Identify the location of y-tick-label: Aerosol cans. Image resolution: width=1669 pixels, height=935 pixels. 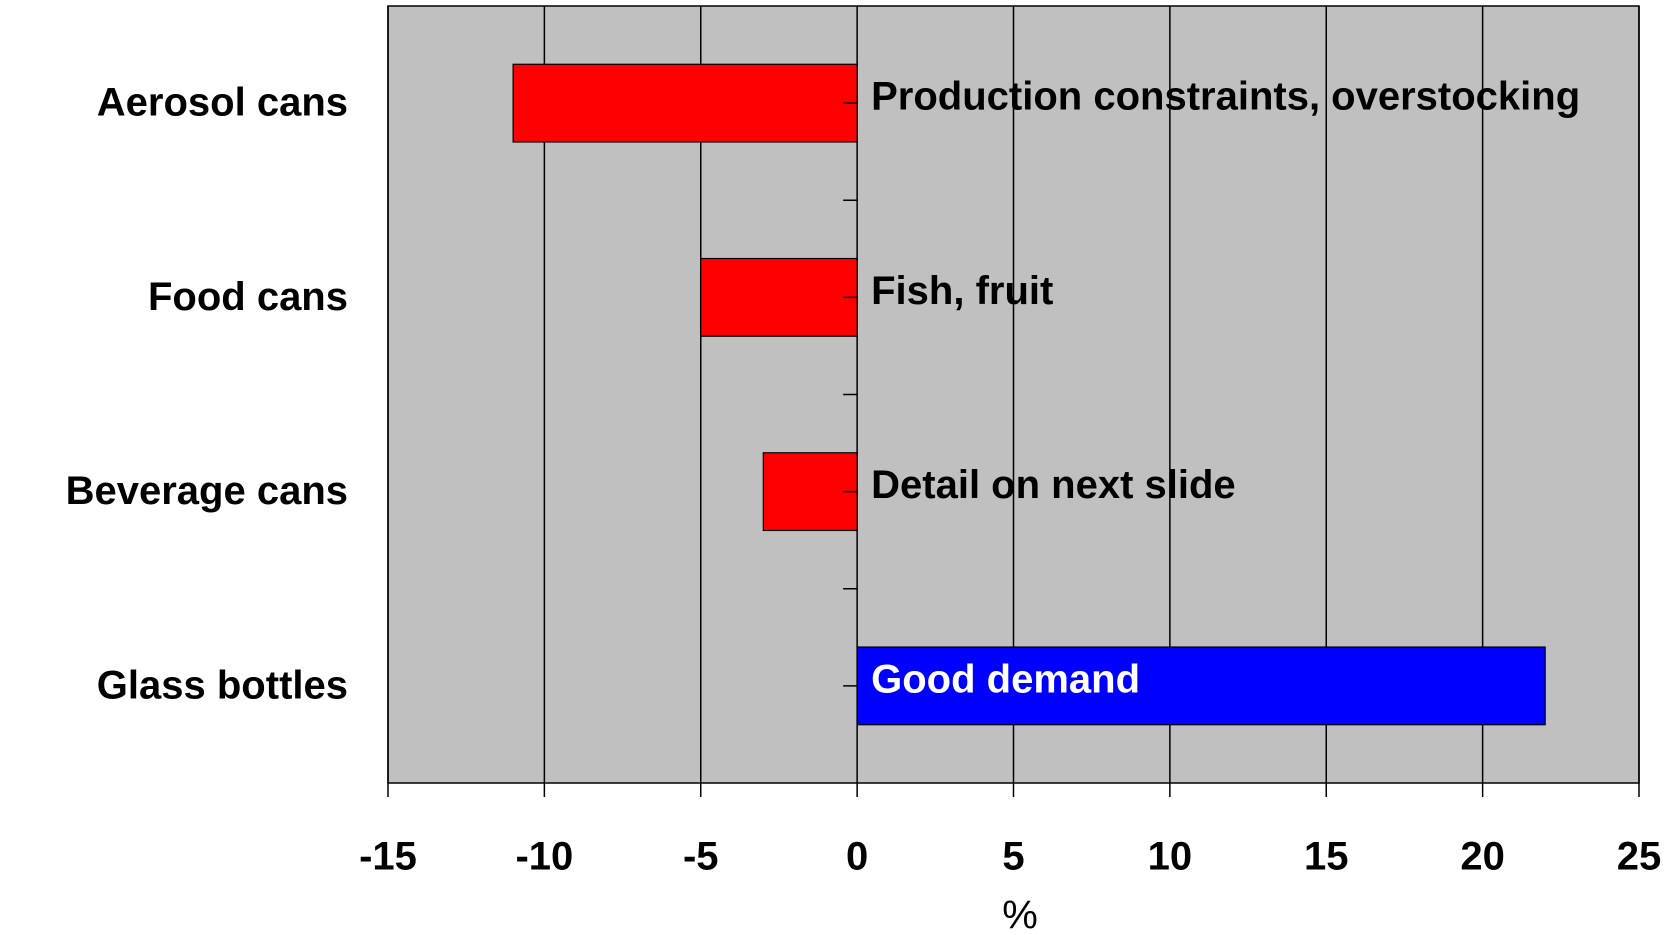
(222, 103).